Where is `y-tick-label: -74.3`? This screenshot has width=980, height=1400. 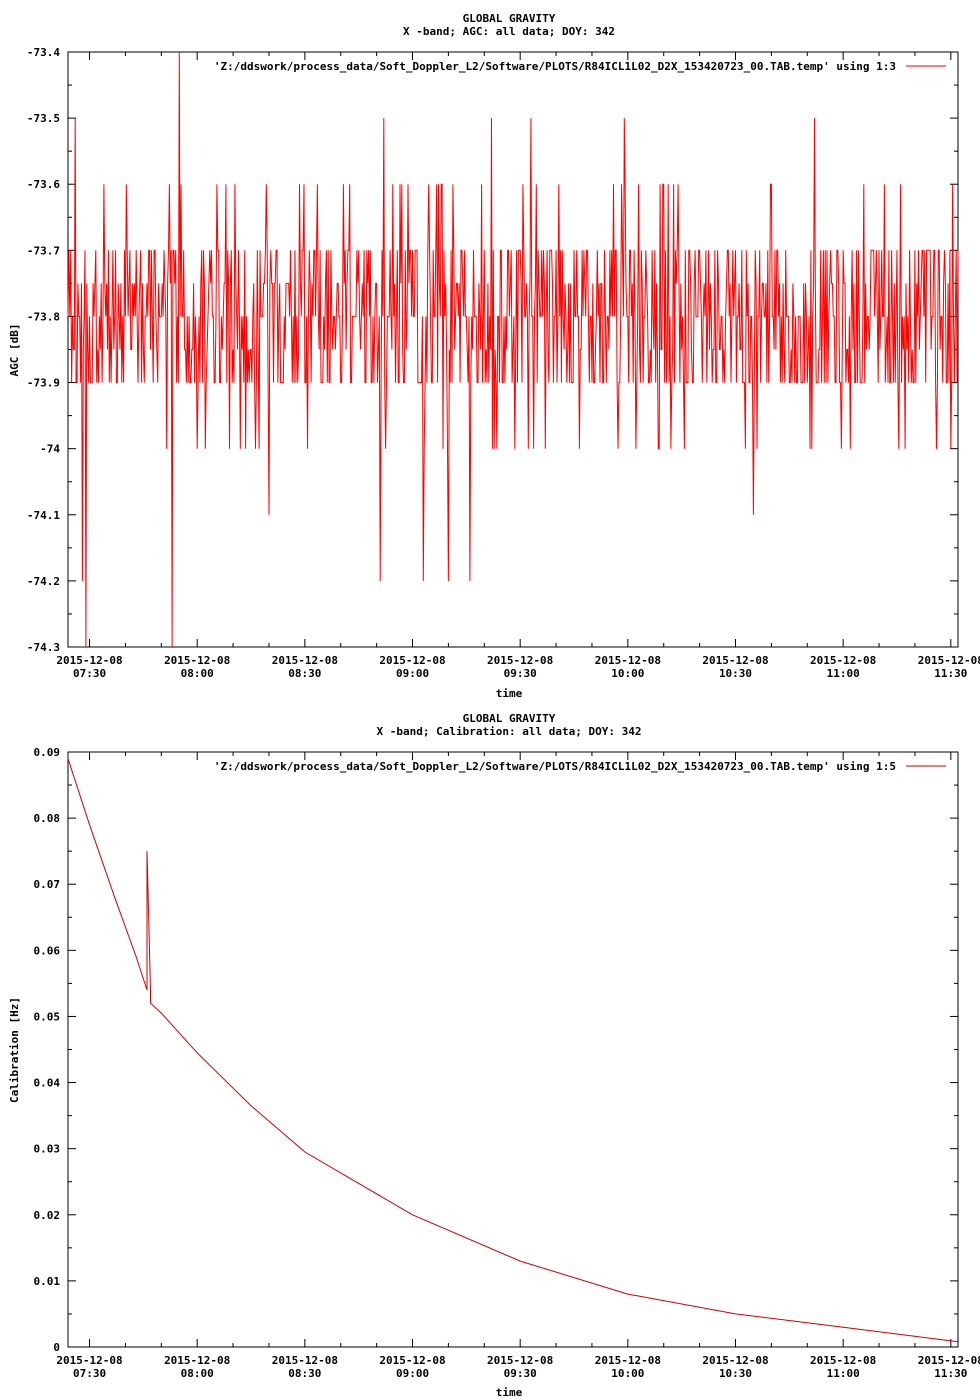
y-tick-label: -74.3 is located at coordinates (43, 647).